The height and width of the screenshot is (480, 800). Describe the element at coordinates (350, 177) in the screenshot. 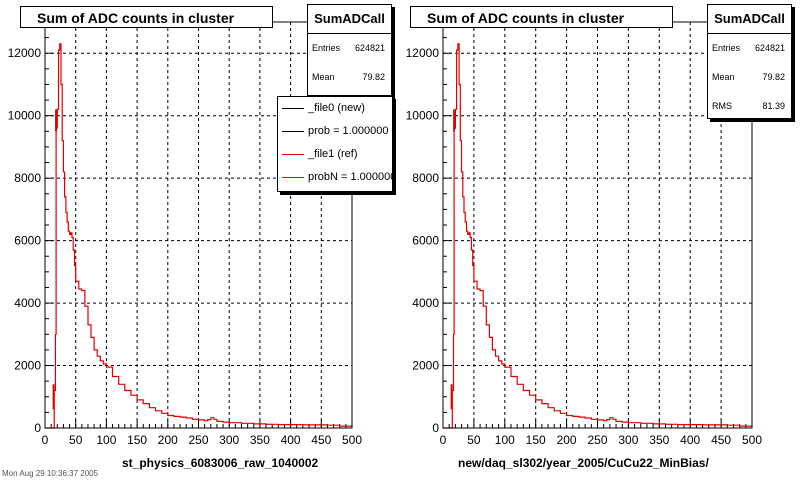

I see `legend-label: probN = 1.000000` at that location.